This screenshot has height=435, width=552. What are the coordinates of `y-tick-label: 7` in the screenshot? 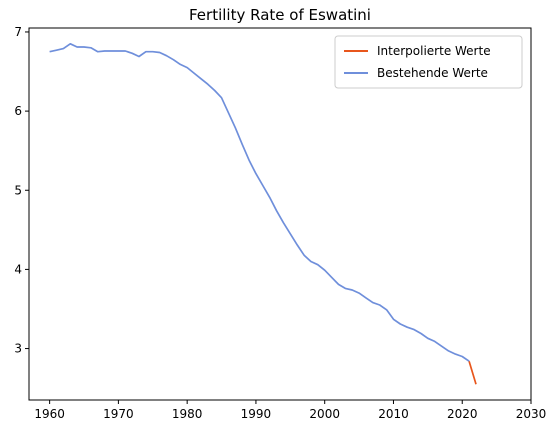 It's located at (18, 32).